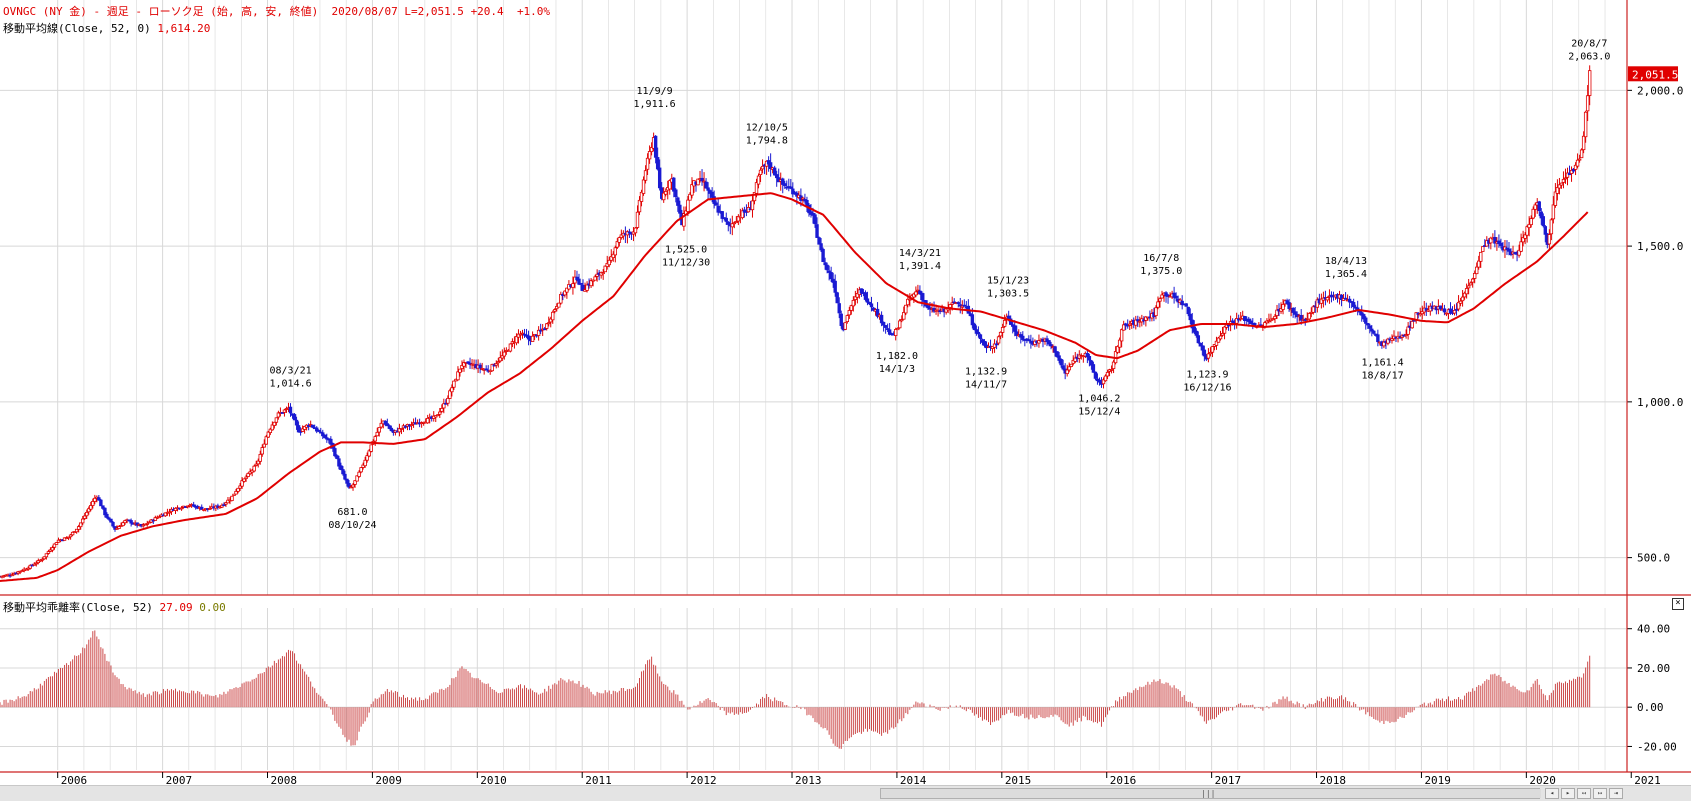  Describe the element at coordinates (1589, 57) in the screenshot. I see `annotation-label: 2,063.0` at that location.